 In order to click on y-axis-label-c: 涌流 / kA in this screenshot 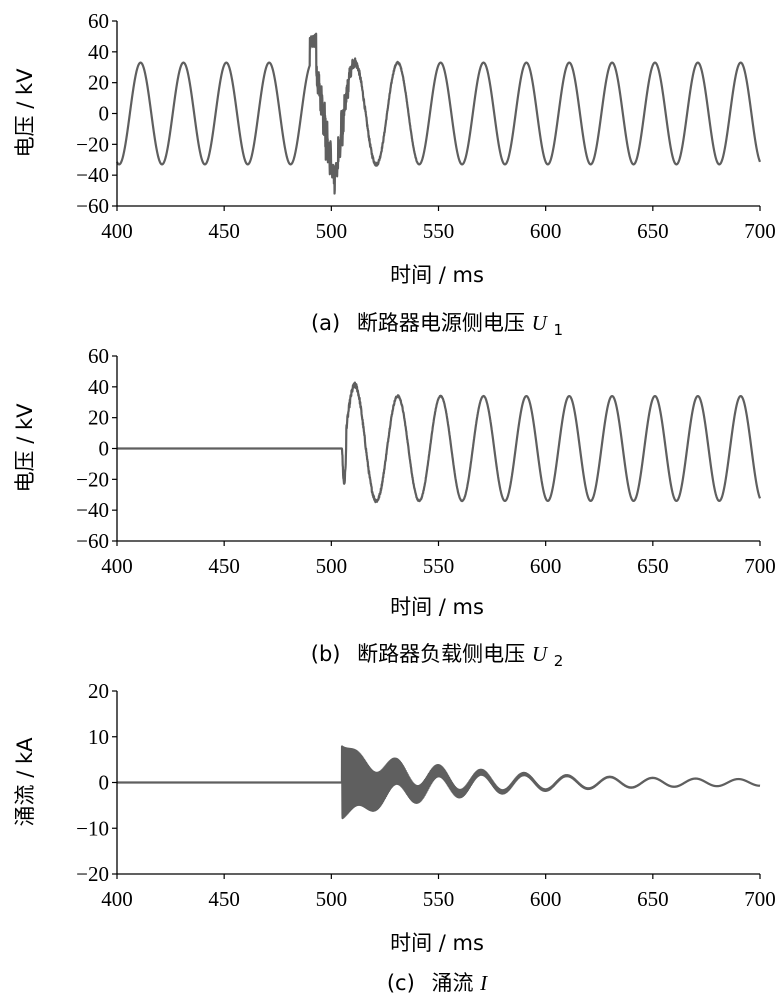, I will do `click(25, 782)`.